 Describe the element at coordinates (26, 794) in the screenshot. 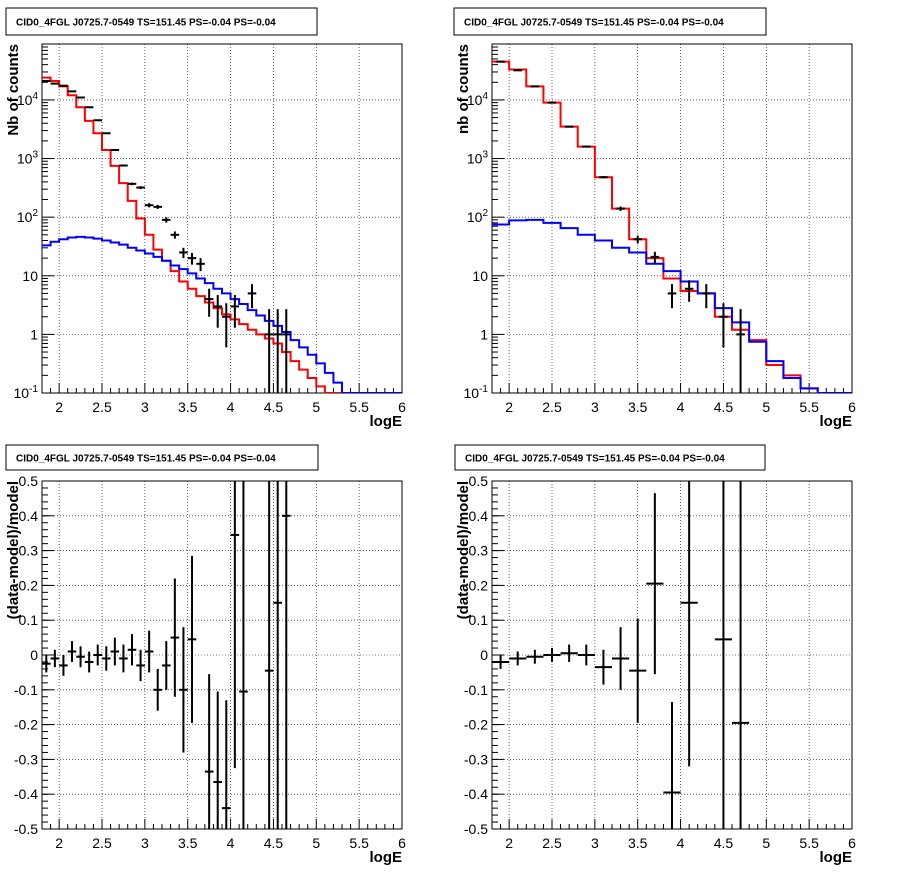

I see `y-tick-label: -0.4` at that location.